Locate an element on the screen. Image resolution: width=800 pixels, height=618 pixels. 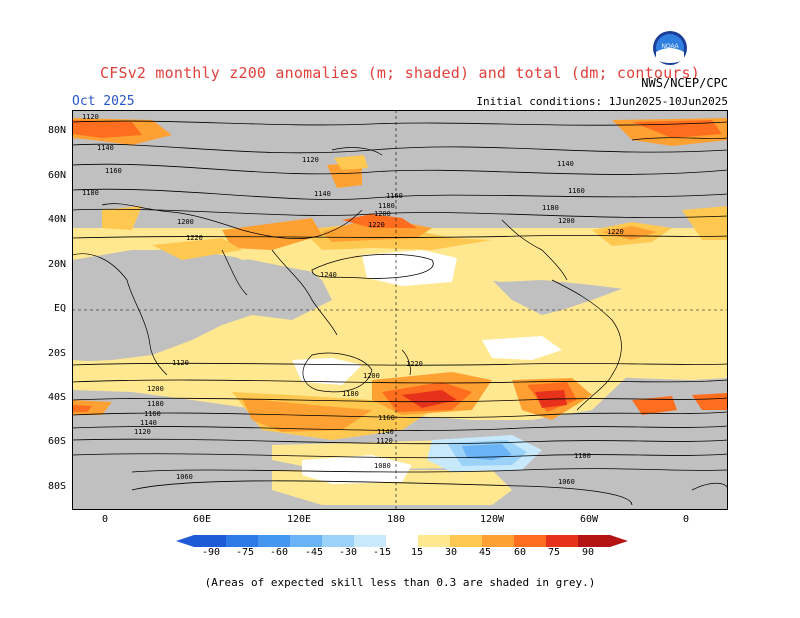
lon-label: 120W is located at coordinates (492, 519).